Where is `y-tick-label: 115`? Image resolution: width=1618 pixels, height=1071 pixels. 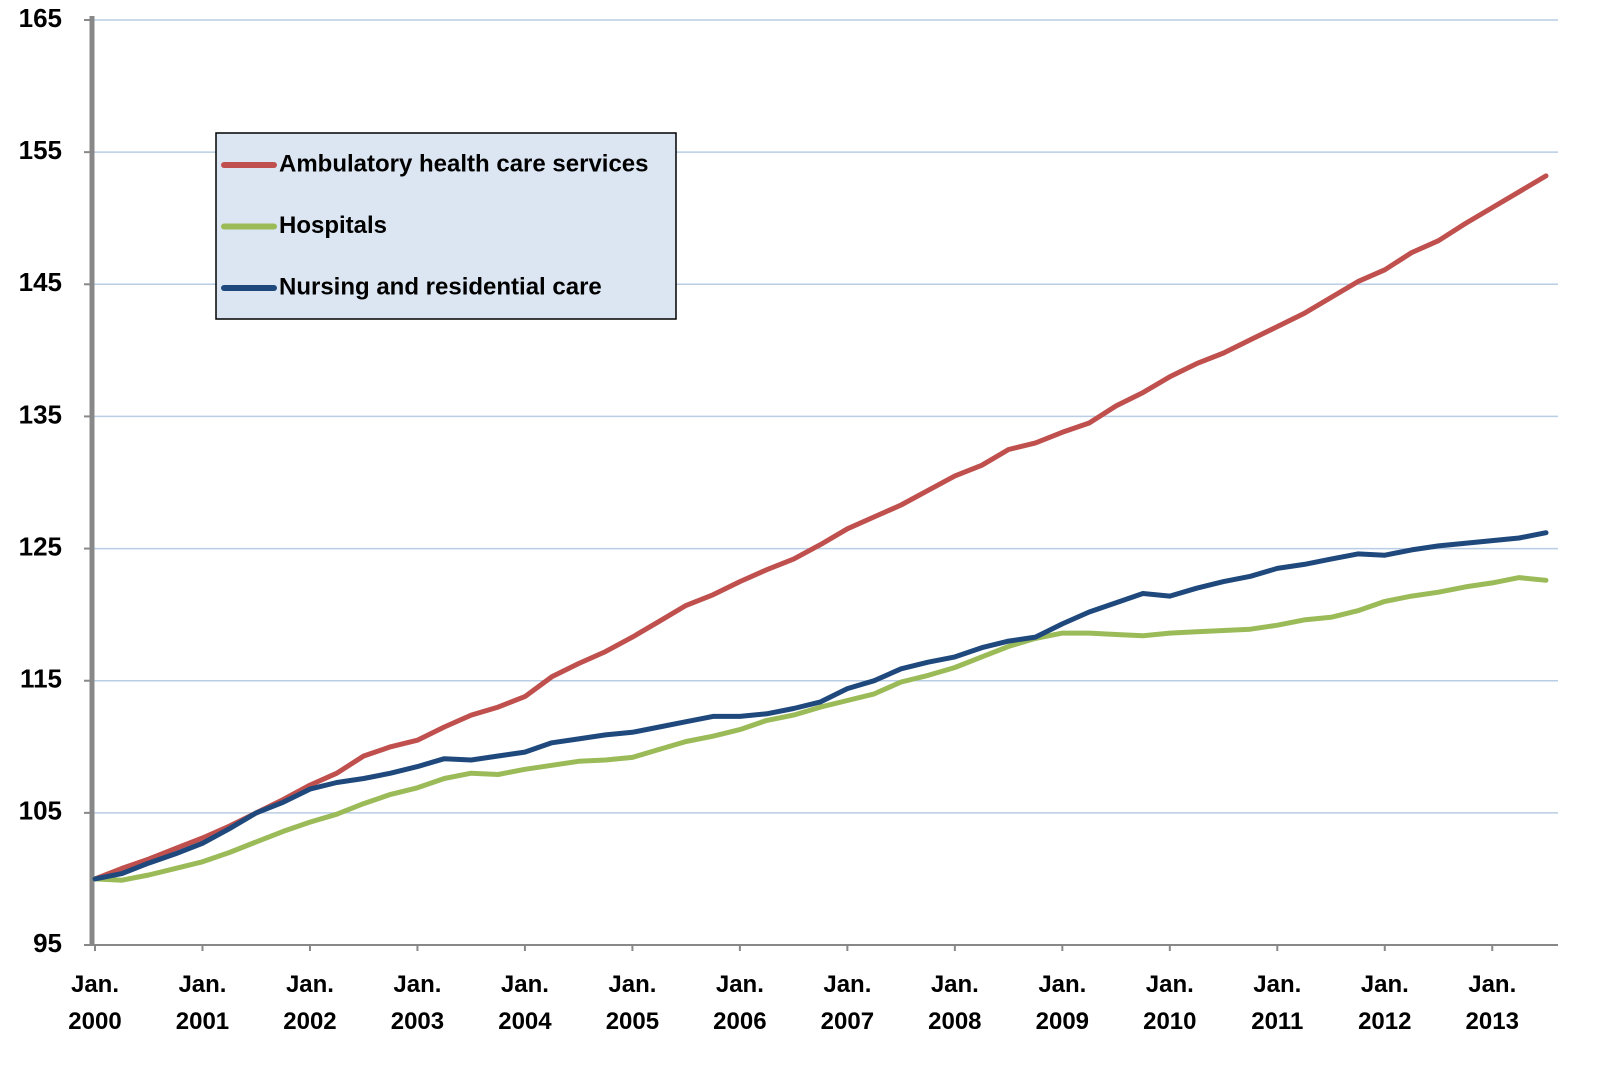 y-tick-label: 115 is located at coordinates (41, 679).